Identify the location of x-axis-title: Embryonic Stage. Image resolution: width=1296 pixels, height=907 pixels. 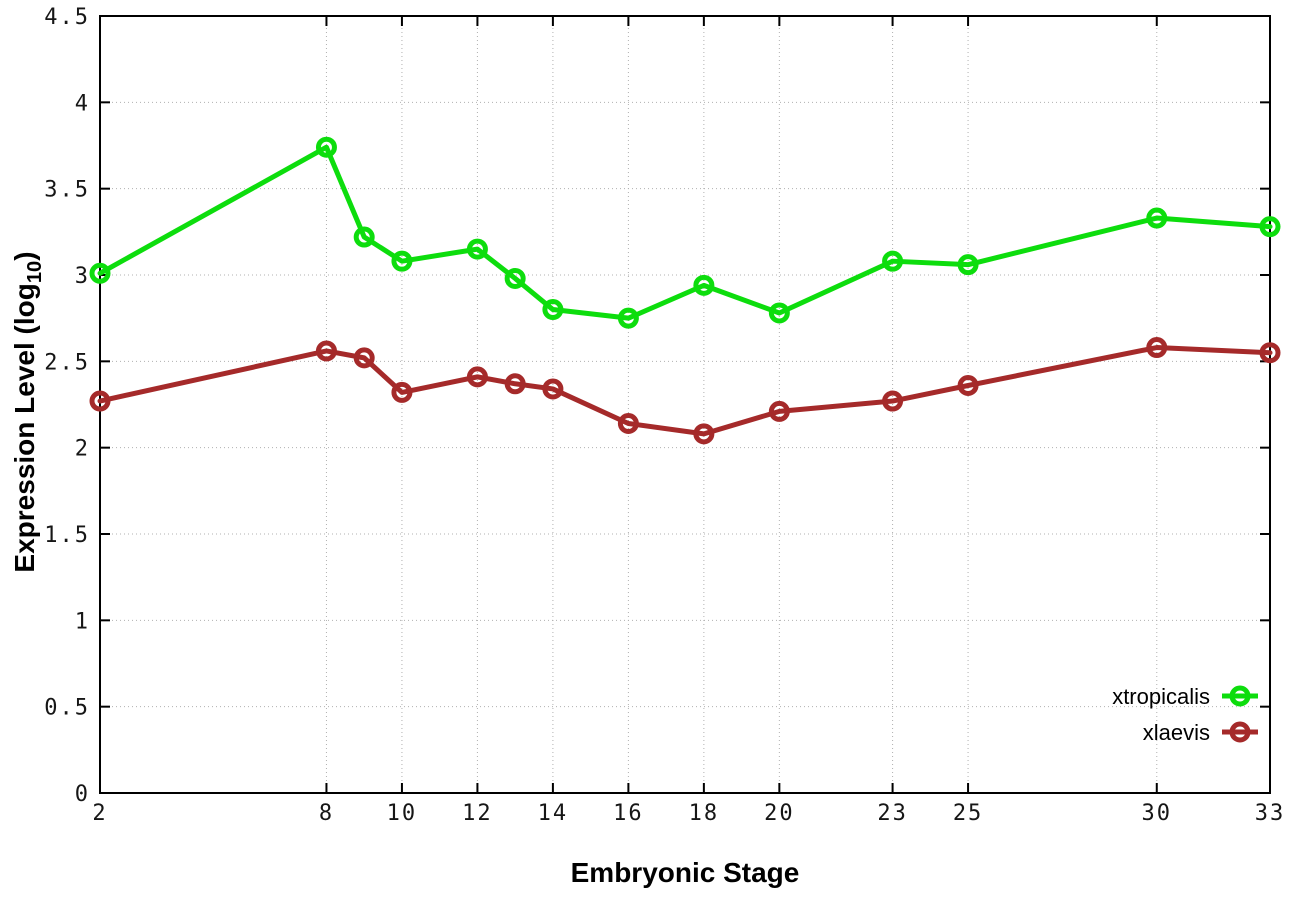
(685, 872).